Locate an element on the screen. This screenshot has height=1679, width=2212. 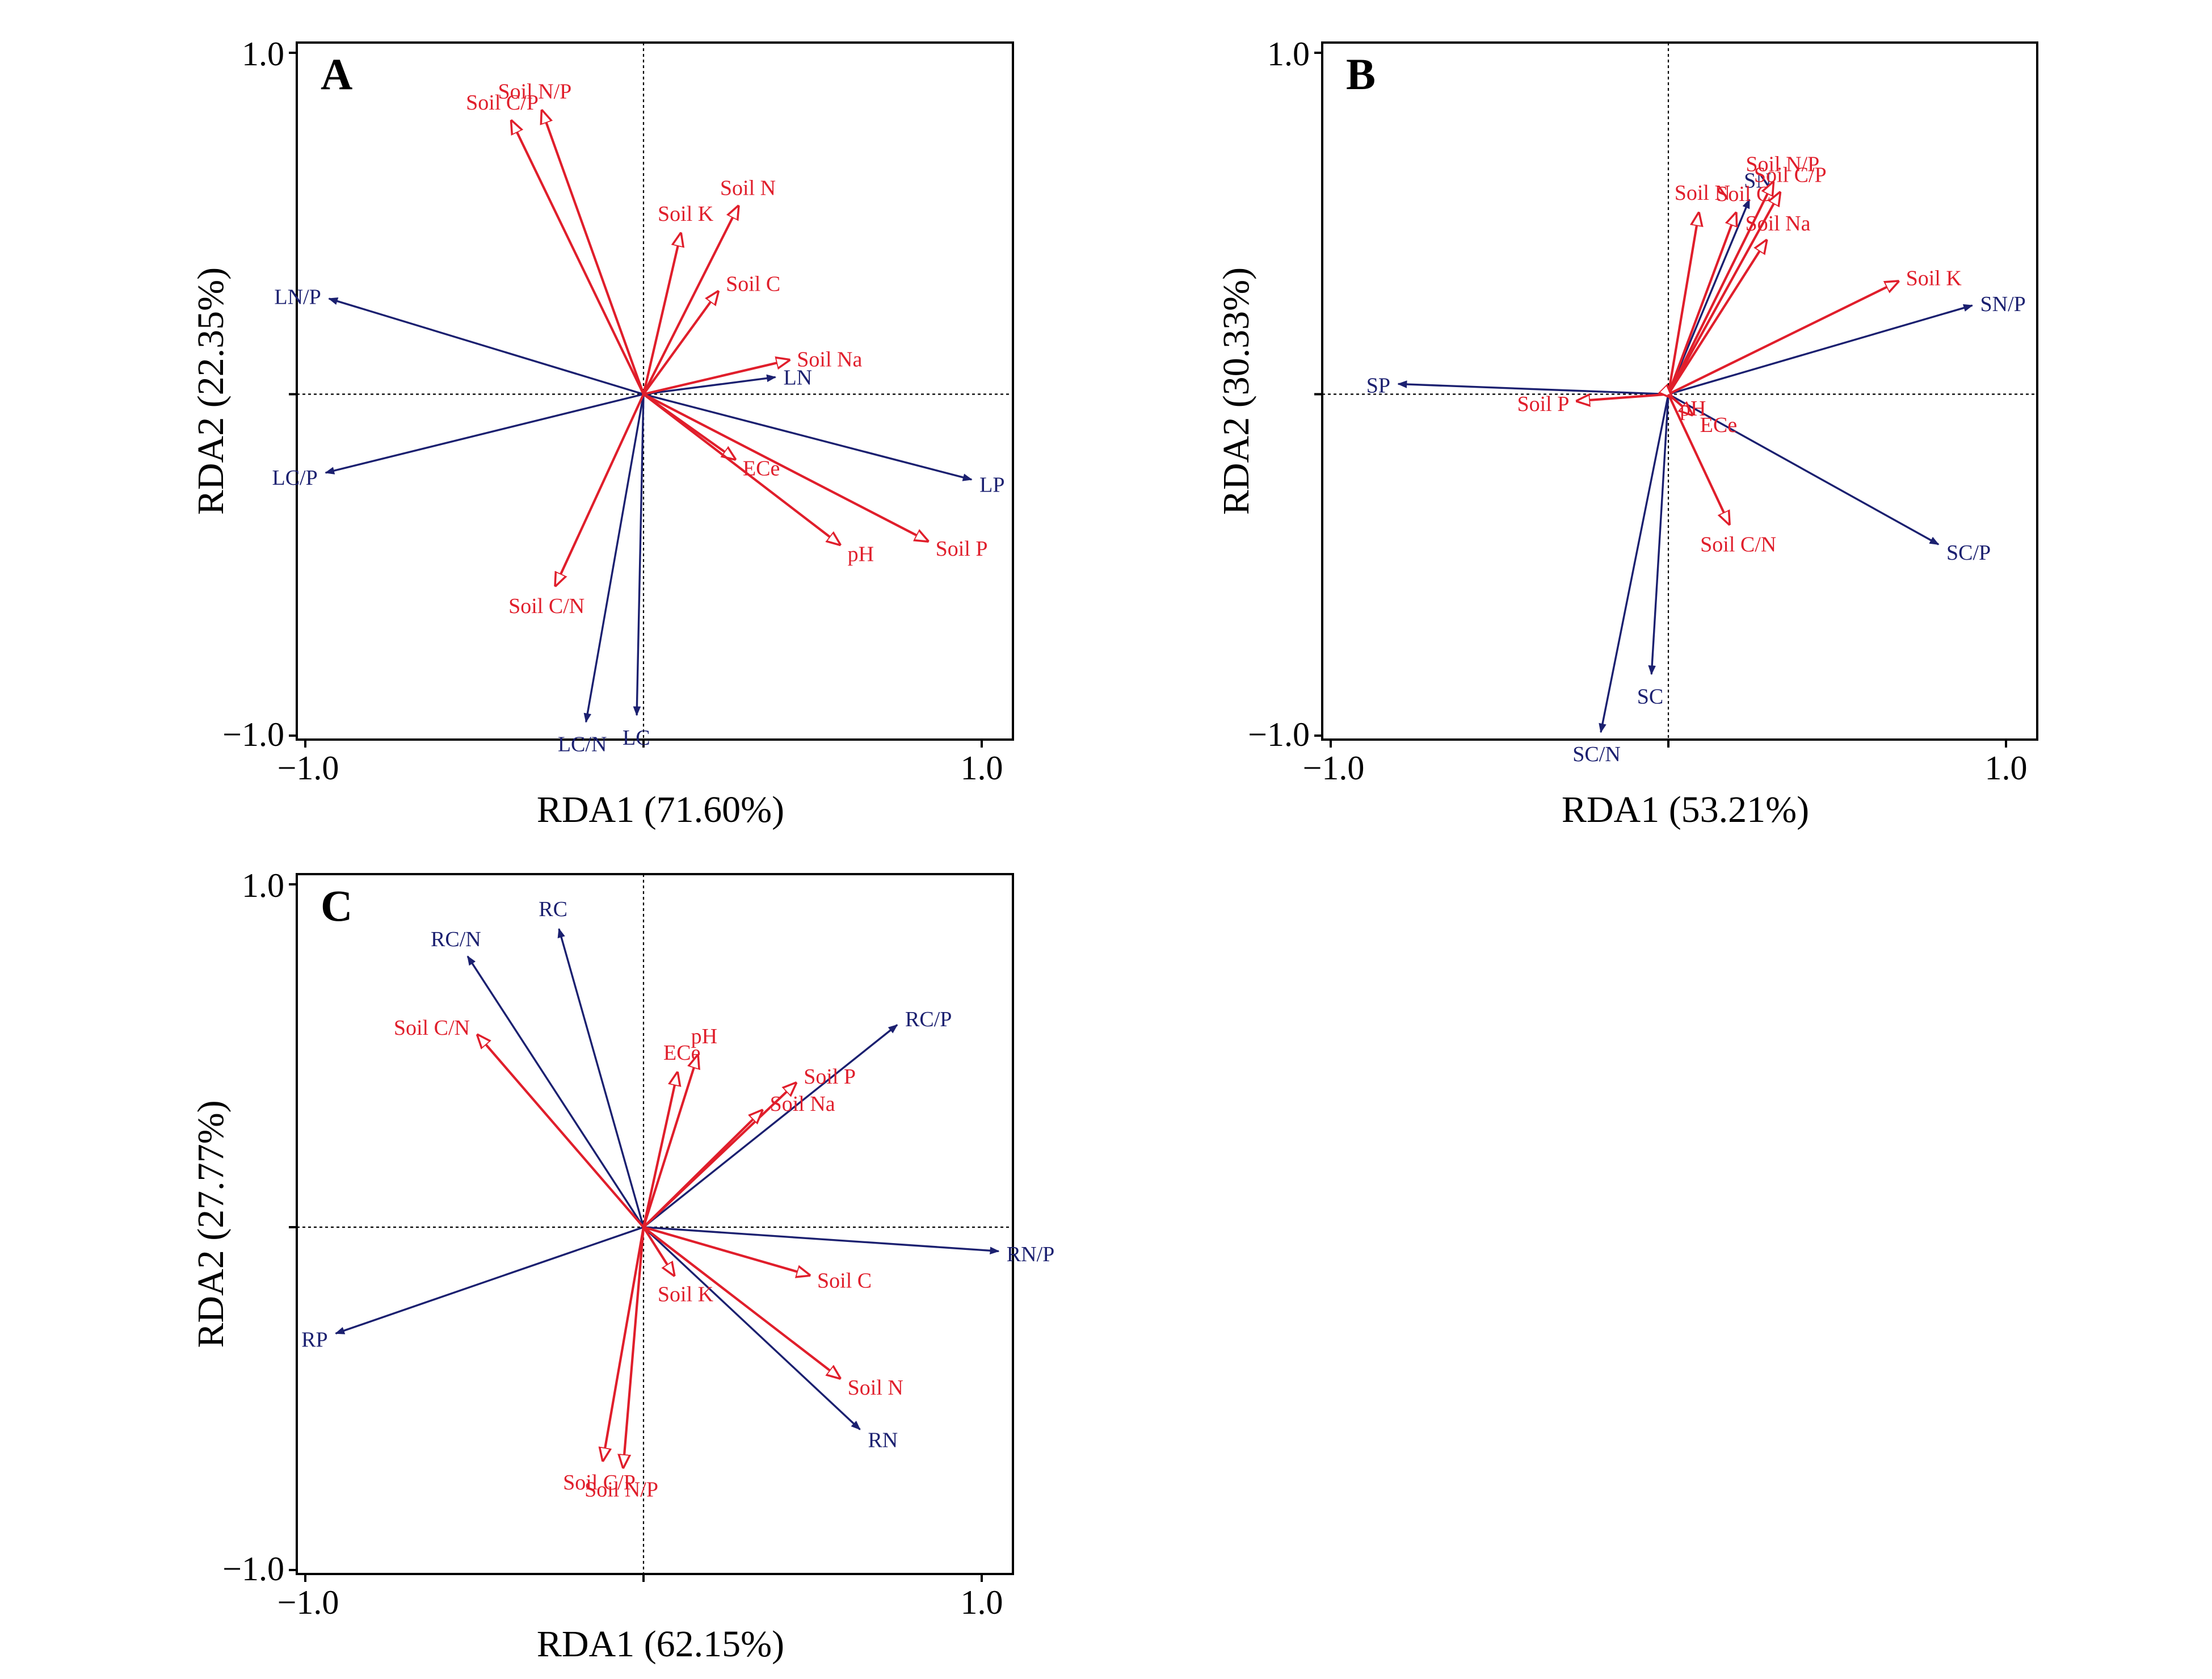
vector-label-lc: LC is located at coordinates (636, 738).